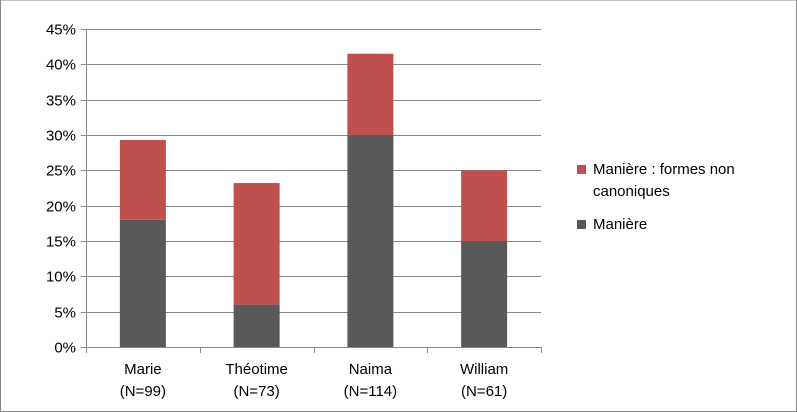  What do you see at coordinates (484, 391) in the screenshot?
I see `x-category-sublabel: (N=61)` at bounding box center [484, 391].